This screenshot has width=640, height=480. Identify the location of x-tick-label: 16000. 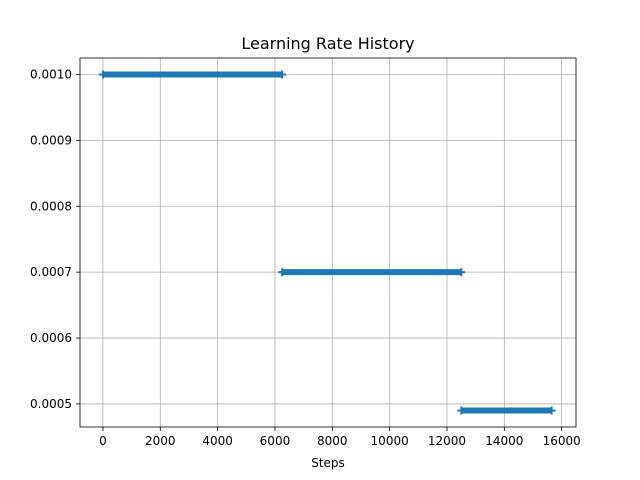
(562, 441).